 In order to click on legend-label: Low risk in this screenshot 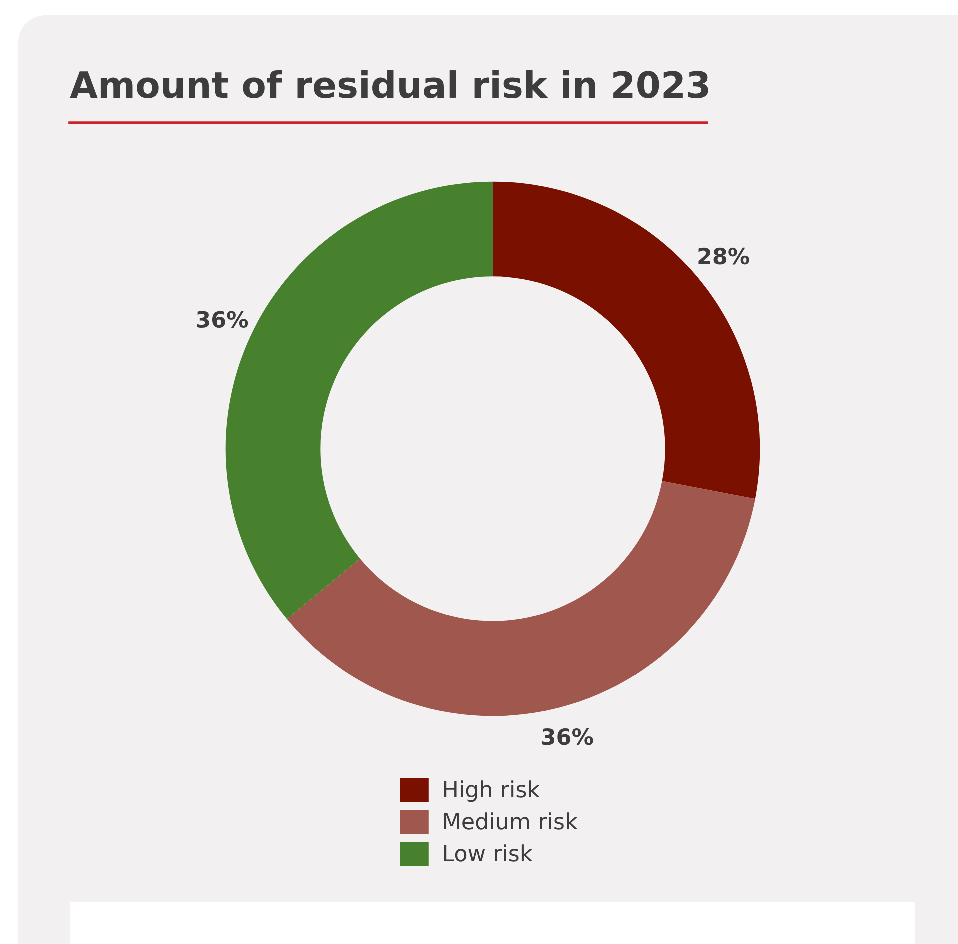, I will do `click(488, 853)`.